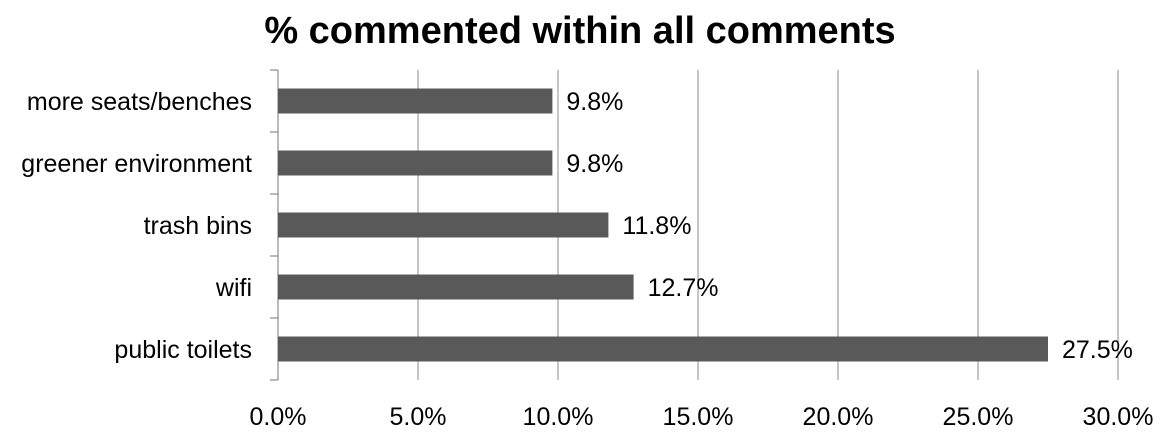 This screenshot has height=442, width=1160. Describe the element at coordinates (579, 31) in the screenshot. I see `chart-title: % commented within all comments` at that location.